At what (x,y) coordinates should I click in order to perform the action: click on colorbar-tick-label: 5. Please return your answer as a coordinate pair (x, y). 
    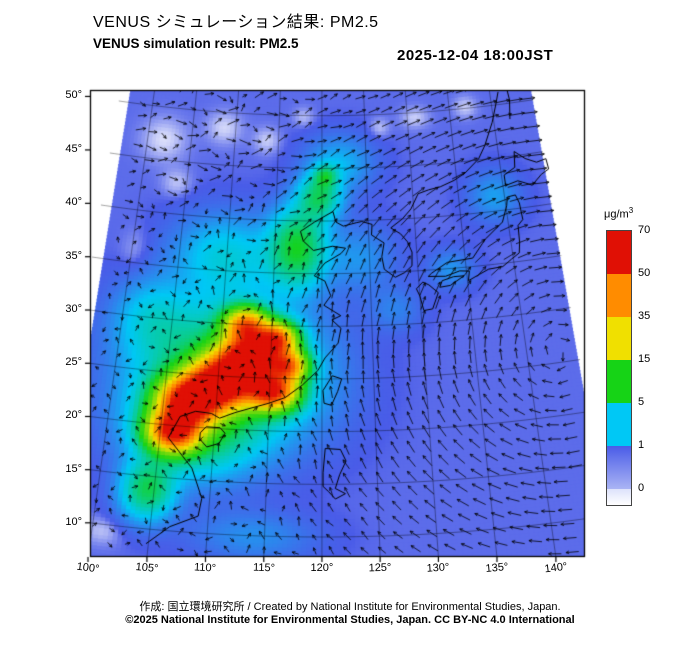
    Looking at the image, I should click on (641, 402).